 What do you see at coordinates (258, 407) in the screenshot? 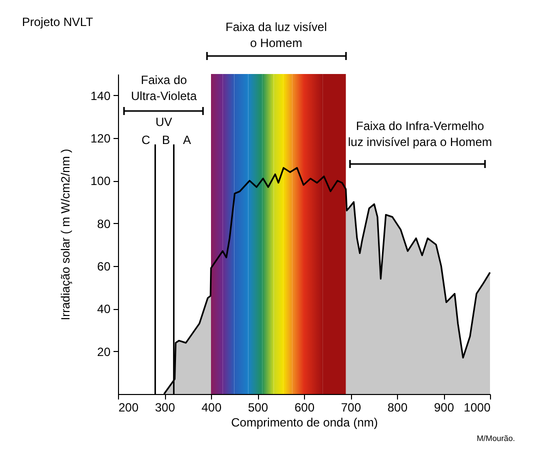
I see `x-tick-label: 500` at bounding box center [258, 407].